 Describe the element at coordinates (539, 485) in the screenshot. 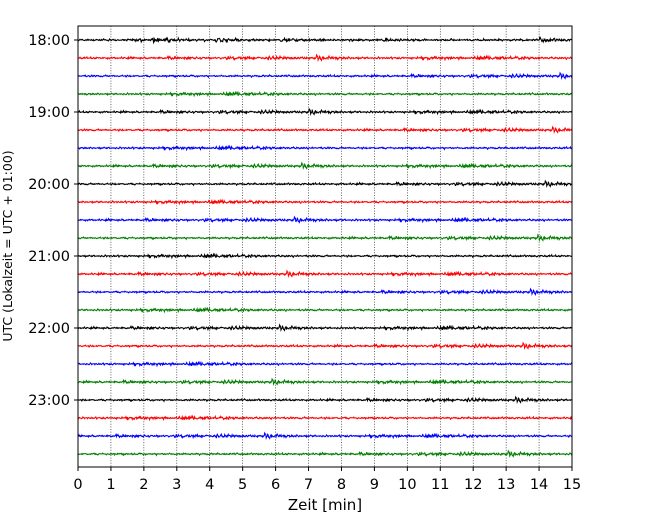

I see `x-tick-label-14: 14` at that location.